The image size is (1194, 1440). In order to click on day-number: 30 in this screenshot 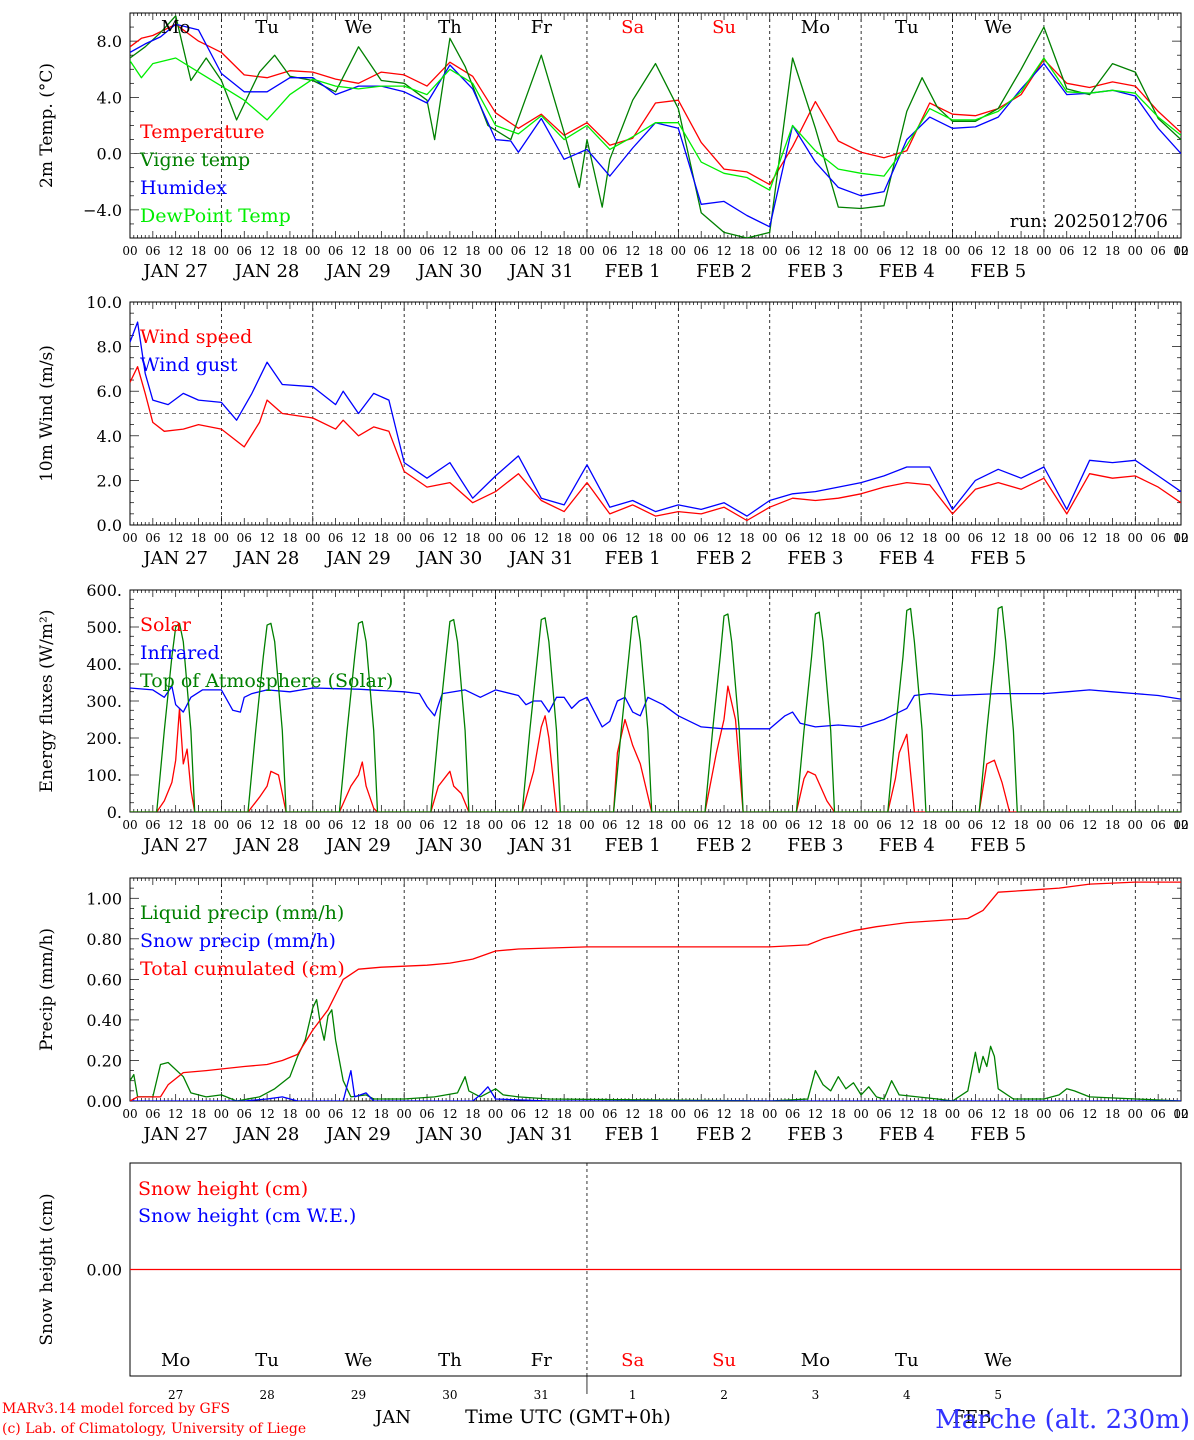, I will do `click(449, 1395)`.